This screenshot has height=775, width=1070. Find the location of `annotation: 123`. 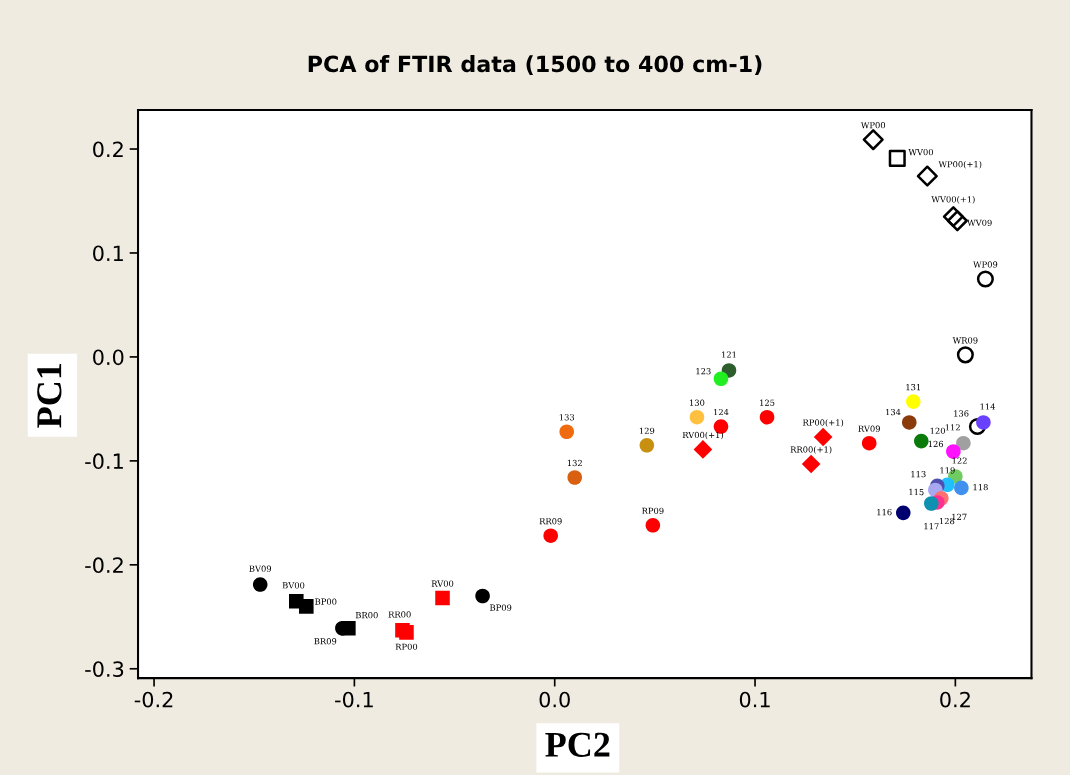

annotation: 123 is located at coordinates (703, 371).